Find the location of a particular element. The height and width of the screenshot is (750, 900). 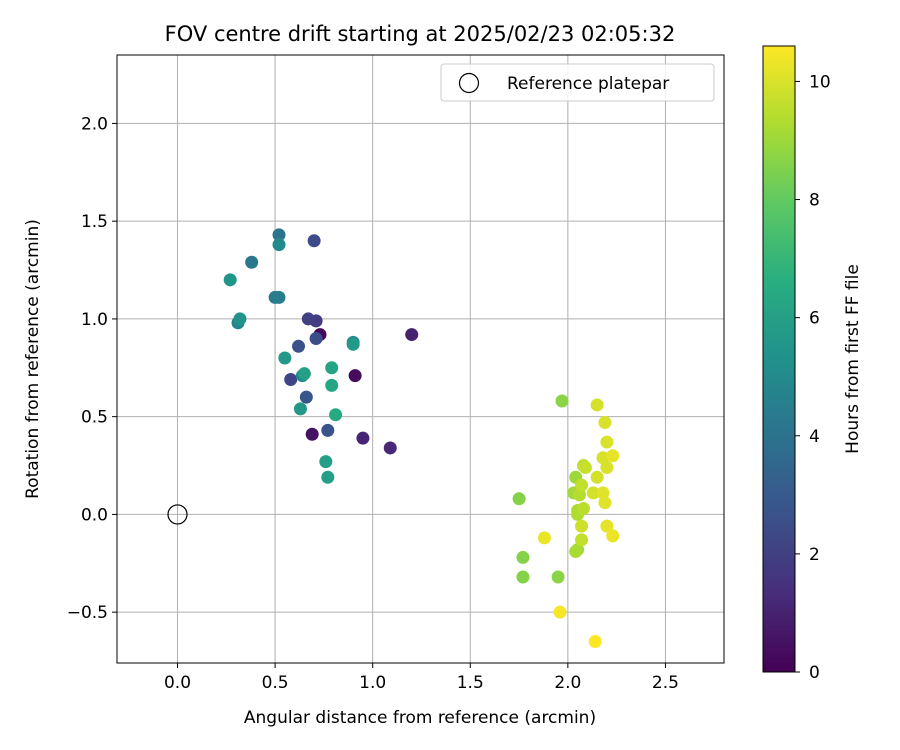

y-axis-ticks: −0.5 0.0 0.5 1.0 1.5 2.0 is located at coordinates (92, 368).